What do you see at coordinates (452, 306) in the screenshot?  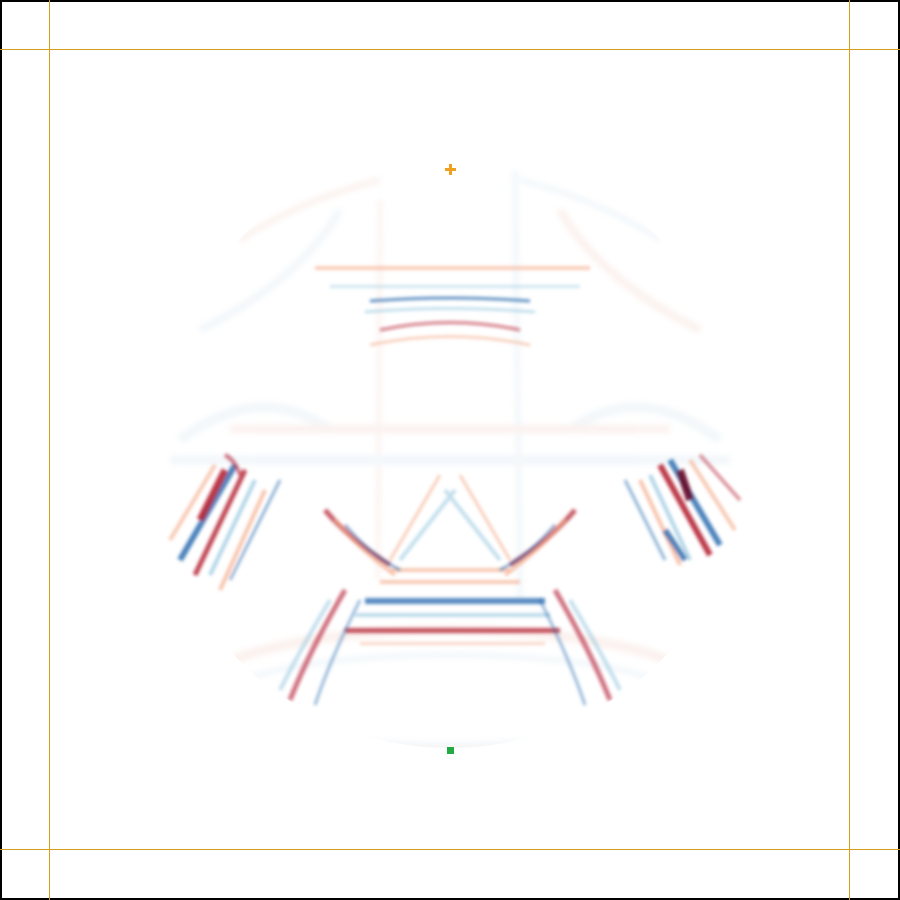 I see `wavefield-top-bands` at bounding box center [452, 306].